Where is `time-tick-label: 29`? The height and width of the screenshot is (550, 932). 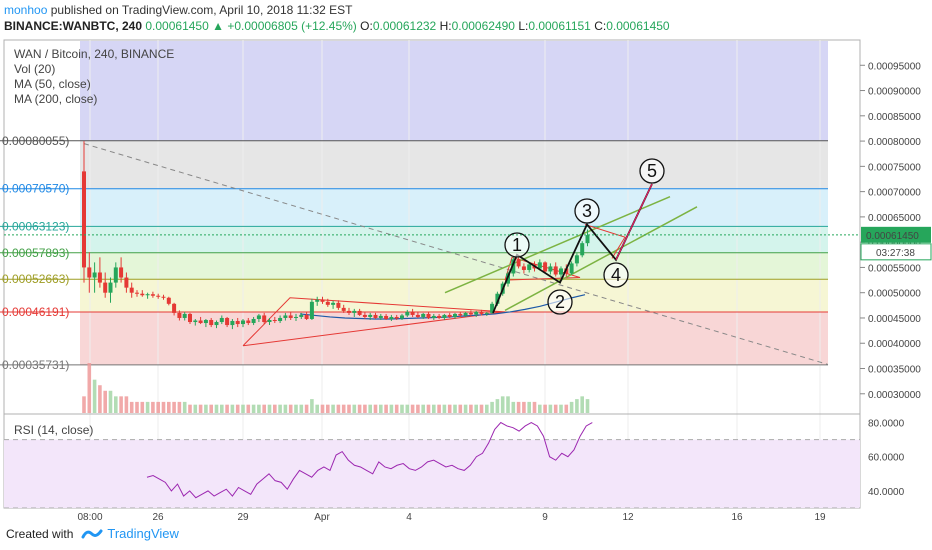 time-tick-label: 29 is located at coordinates (243, 517).